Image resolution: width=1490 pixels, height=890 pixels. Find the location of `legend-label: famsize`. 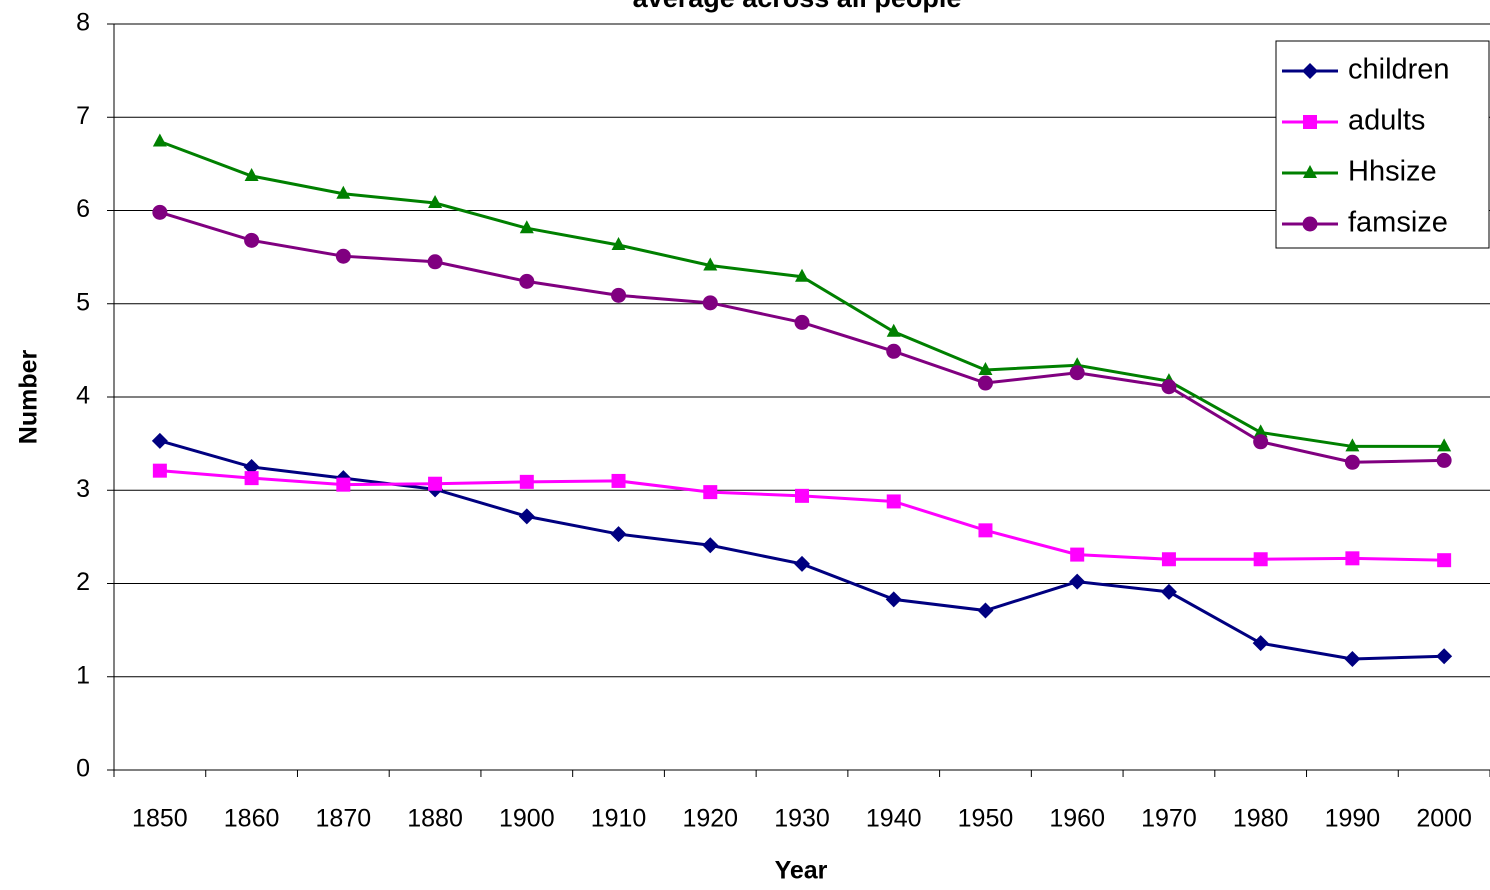

legend-label: famsize is located at coordinates (1398, 223).